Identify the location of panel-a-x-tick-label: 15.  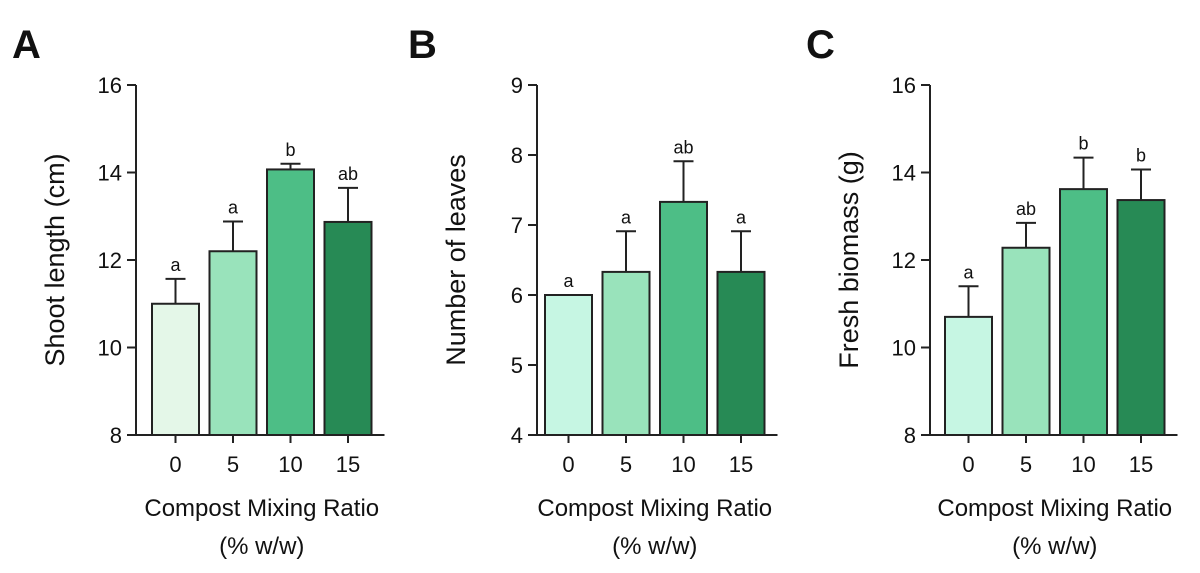
(348, 464).